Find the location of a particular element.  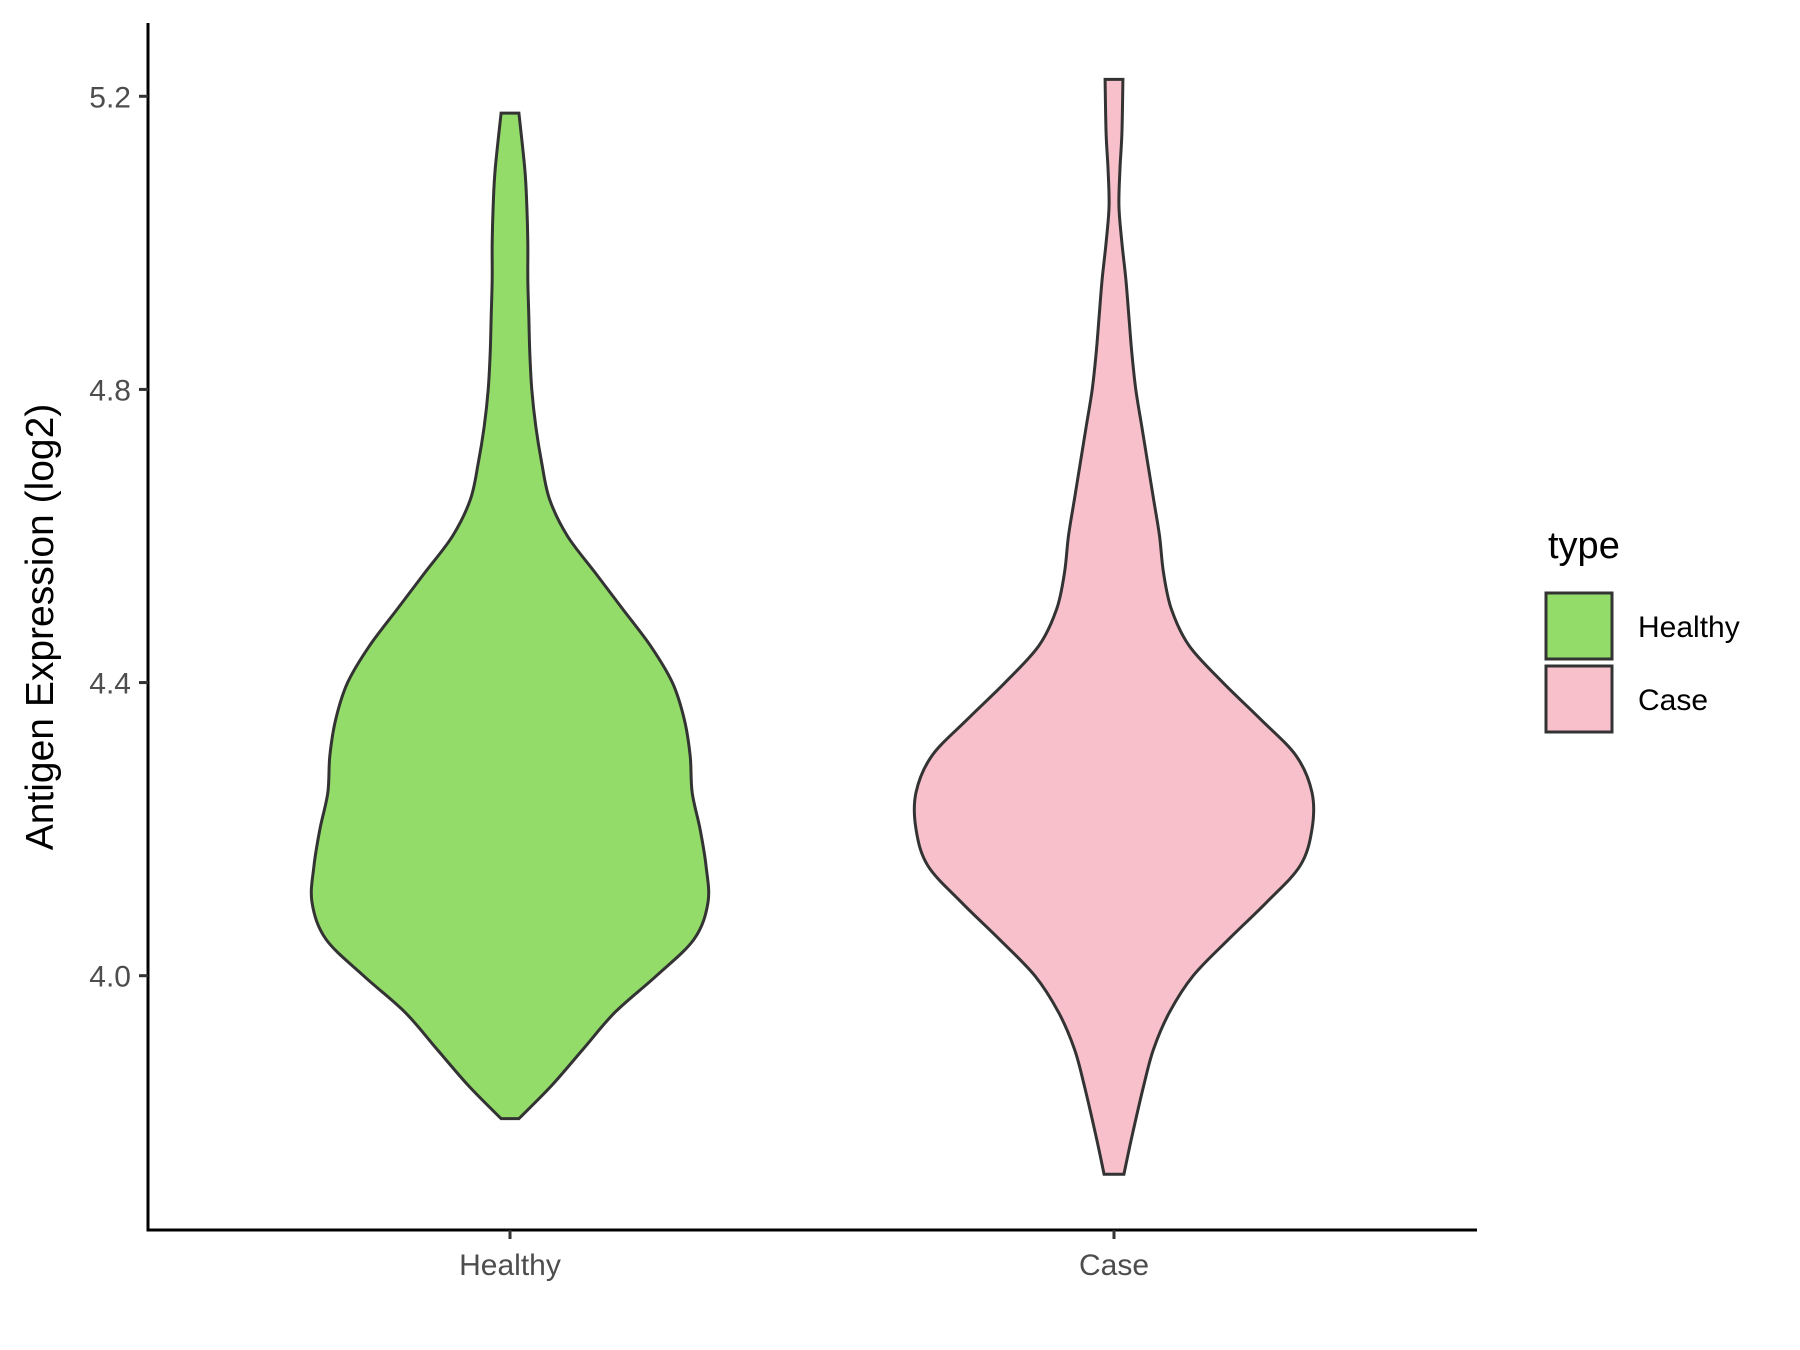

legend-label-healthy: Healthy is located at coordinates (1689, 627).